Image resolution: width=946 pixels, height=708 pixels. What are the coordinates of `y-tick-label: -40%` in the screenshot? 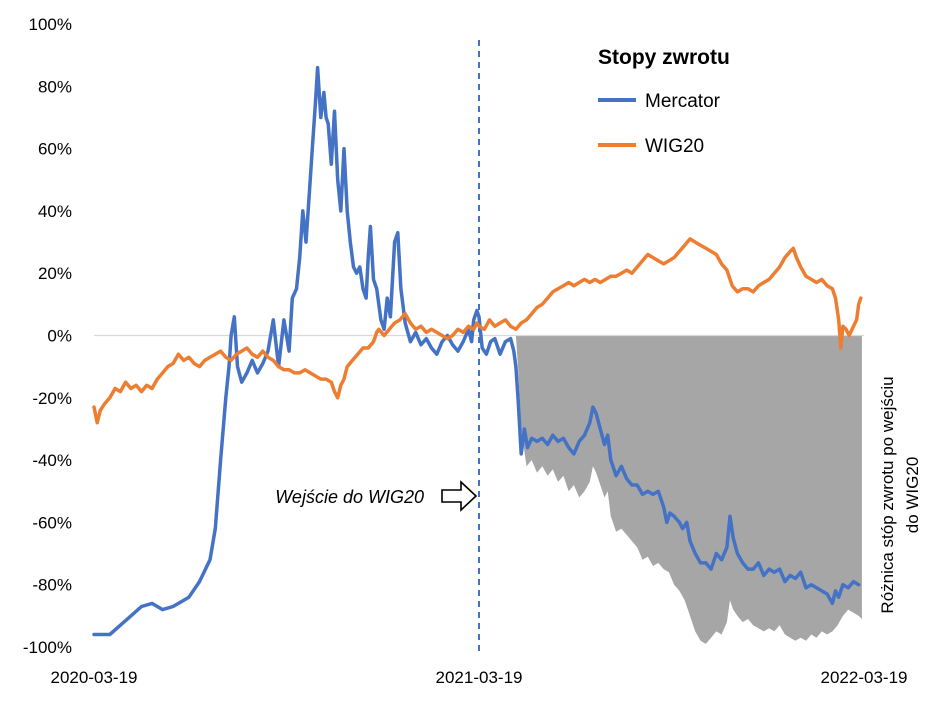 It's located at (52, 460).